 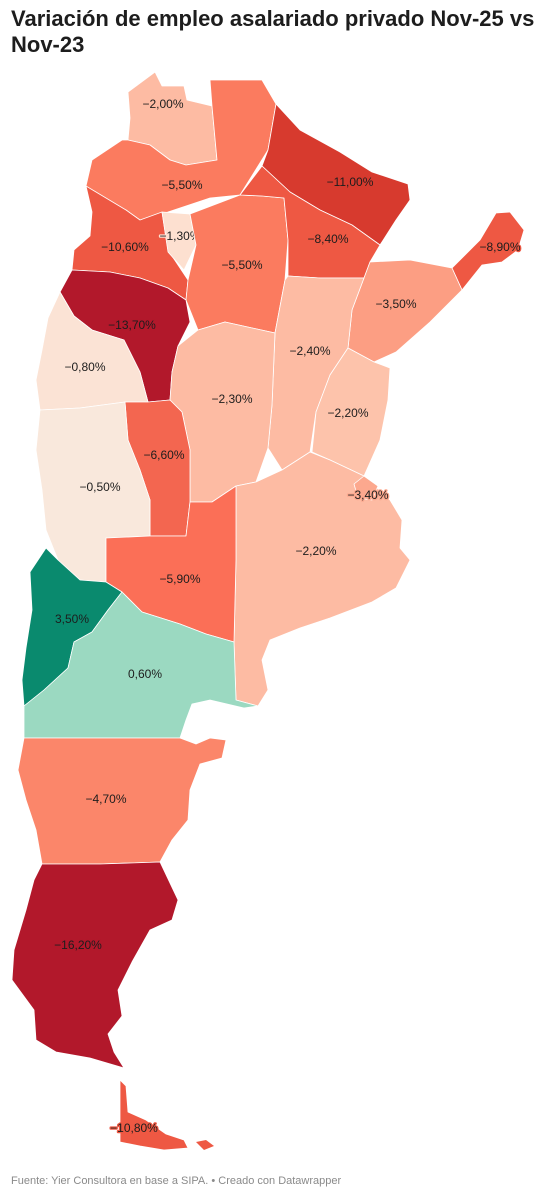 What do you see at coordinates (222, 412) in the screenshot?
I see `region-cordoba: −2,30%` at bounding box center [222, 412].